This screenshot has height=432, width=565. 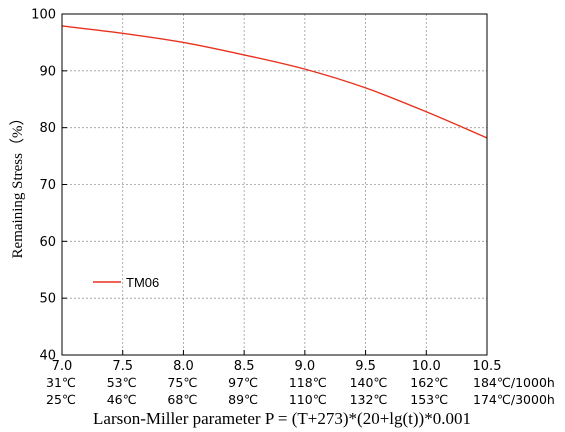 I want to click on x-temperature-label: 153℃, so click(x=429, y=399).